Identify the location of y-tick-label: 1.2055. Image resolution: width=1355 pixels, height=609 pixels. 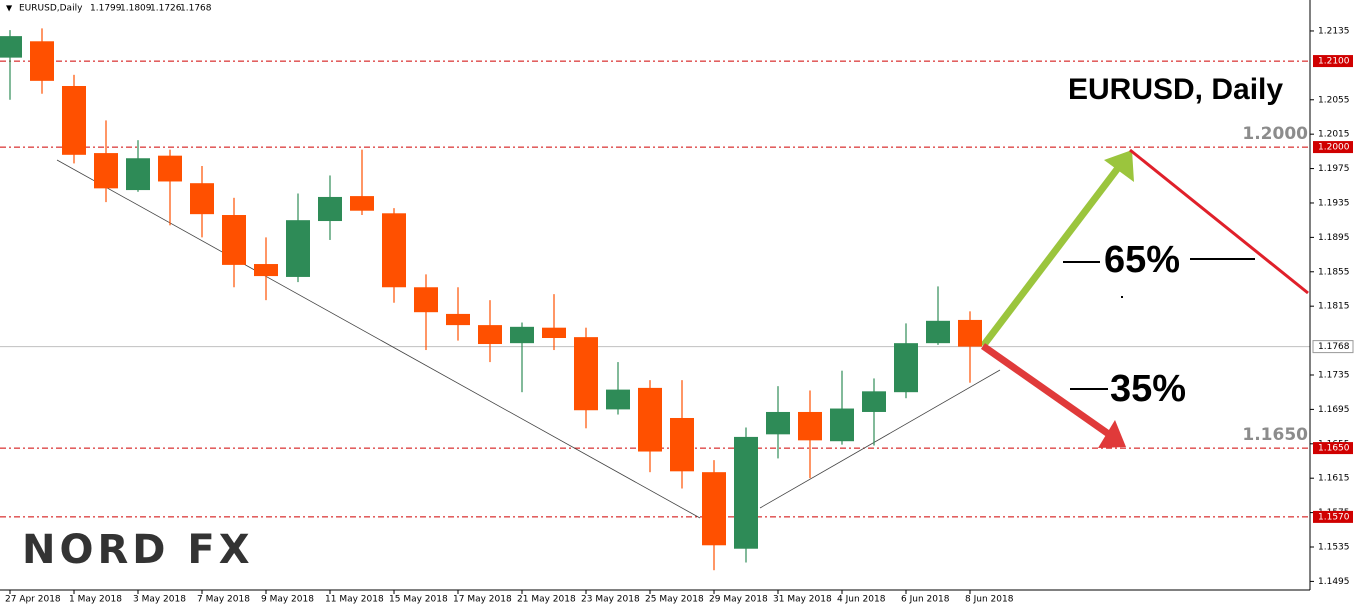
(1334, 100).